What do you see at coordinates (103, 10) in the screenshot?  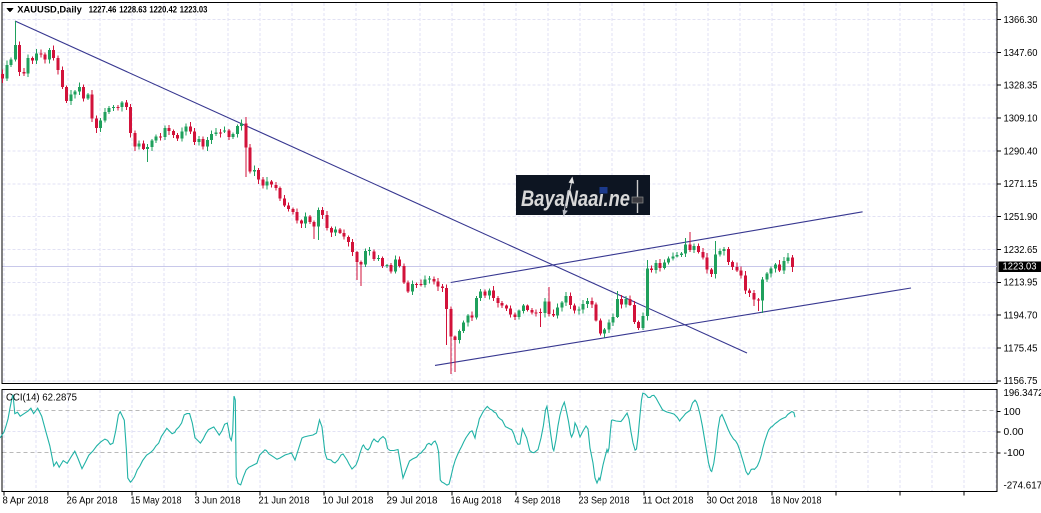 I see `svg-text: 1227.46` at bounding box center [103, 10].